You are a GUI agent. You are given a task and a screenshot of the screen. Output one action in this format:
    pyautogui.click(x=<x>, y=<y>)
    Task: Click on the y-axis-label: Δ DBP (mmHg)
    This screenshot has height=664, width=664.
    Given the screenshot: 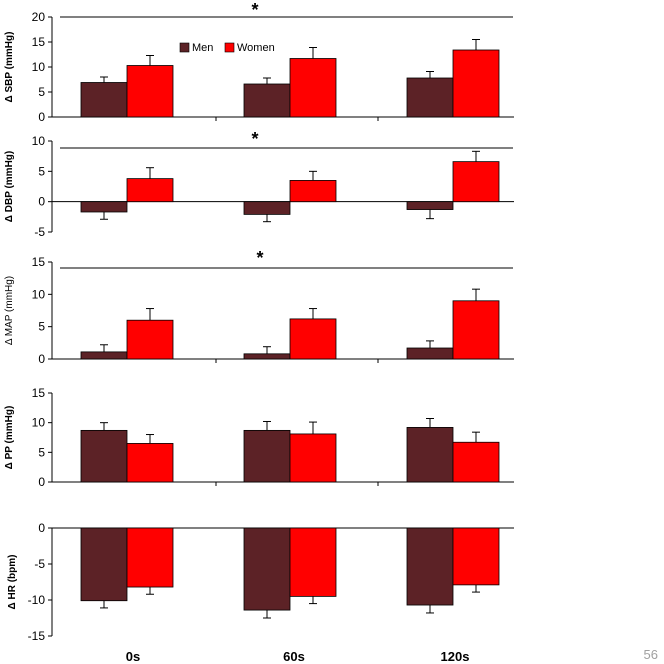 What is the action you would take?
    pyautogui.click(x=9, y=186)
    